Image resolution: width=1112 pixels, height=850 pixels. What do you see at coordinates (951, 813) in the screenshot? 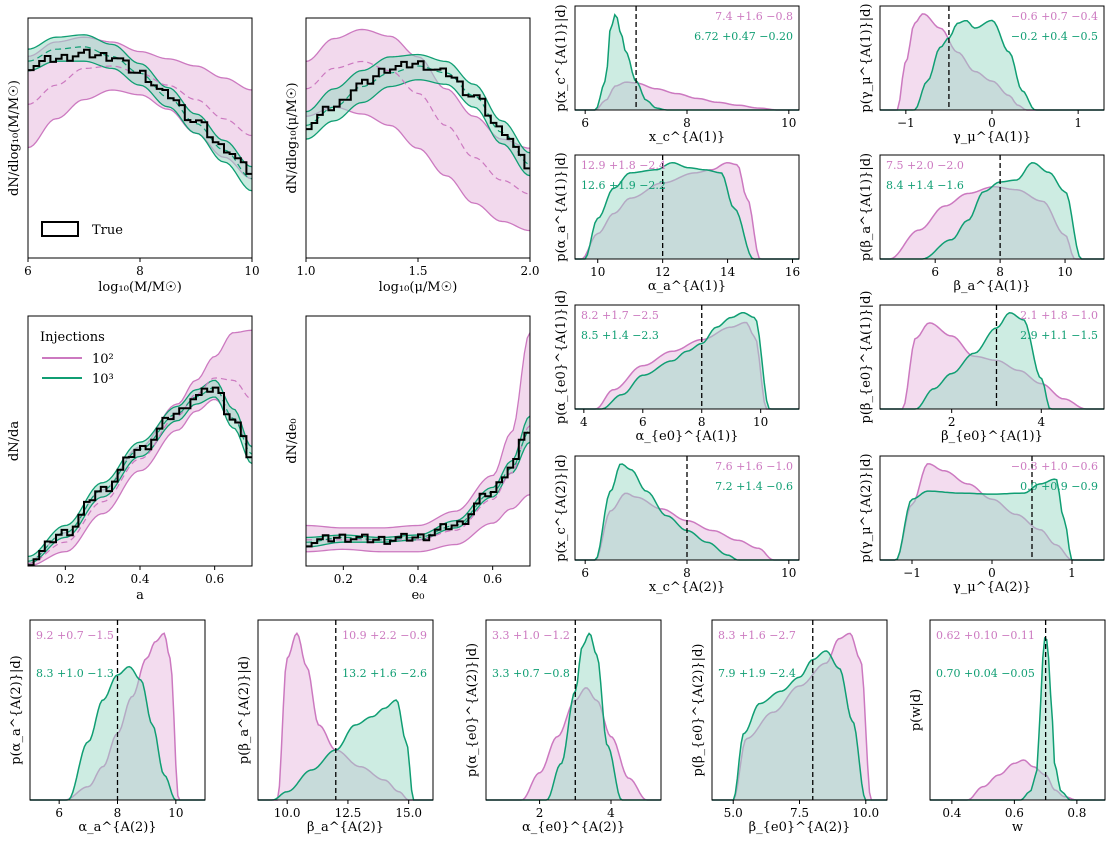
I see `x-tick-label: 0.4` at bounding box center [951, 813].